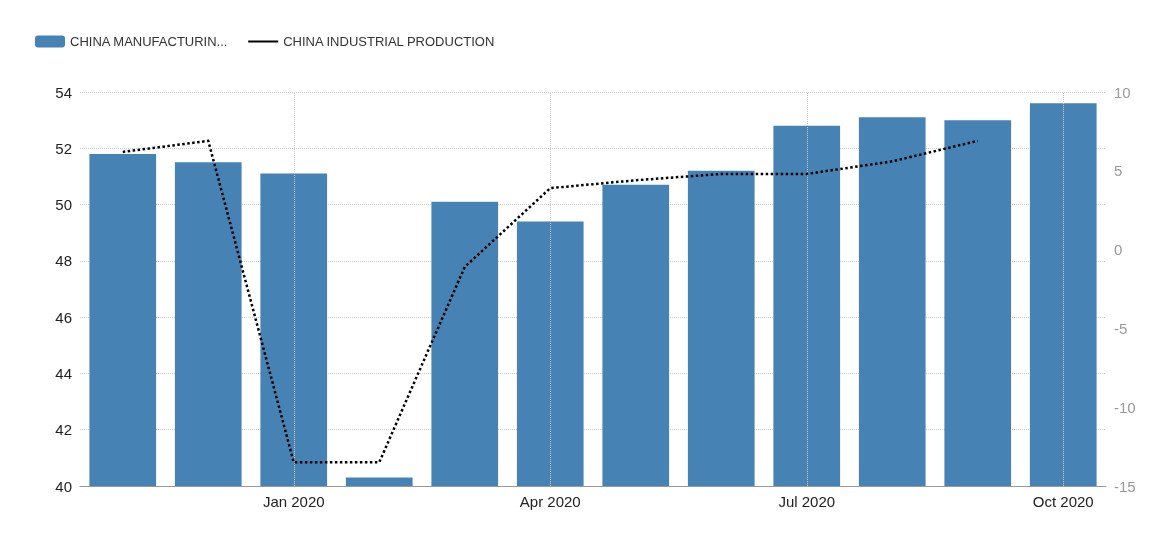  I want to click on y2-tick-label: -5, so click(1121, 328).